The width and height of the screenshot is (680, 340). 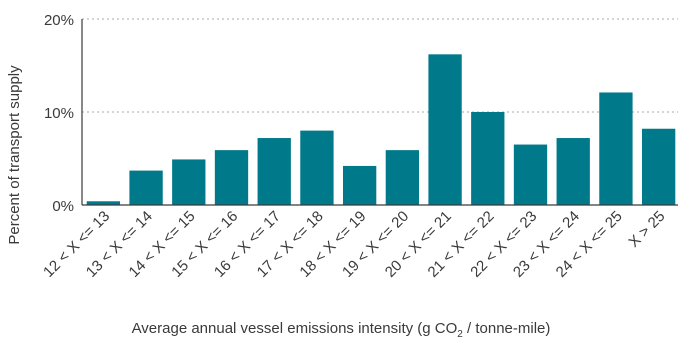 What do you see at coordinates (646, 229) in the screenshot?
I see `x-tick-label: X > 25` at bounding box center [646, 229].